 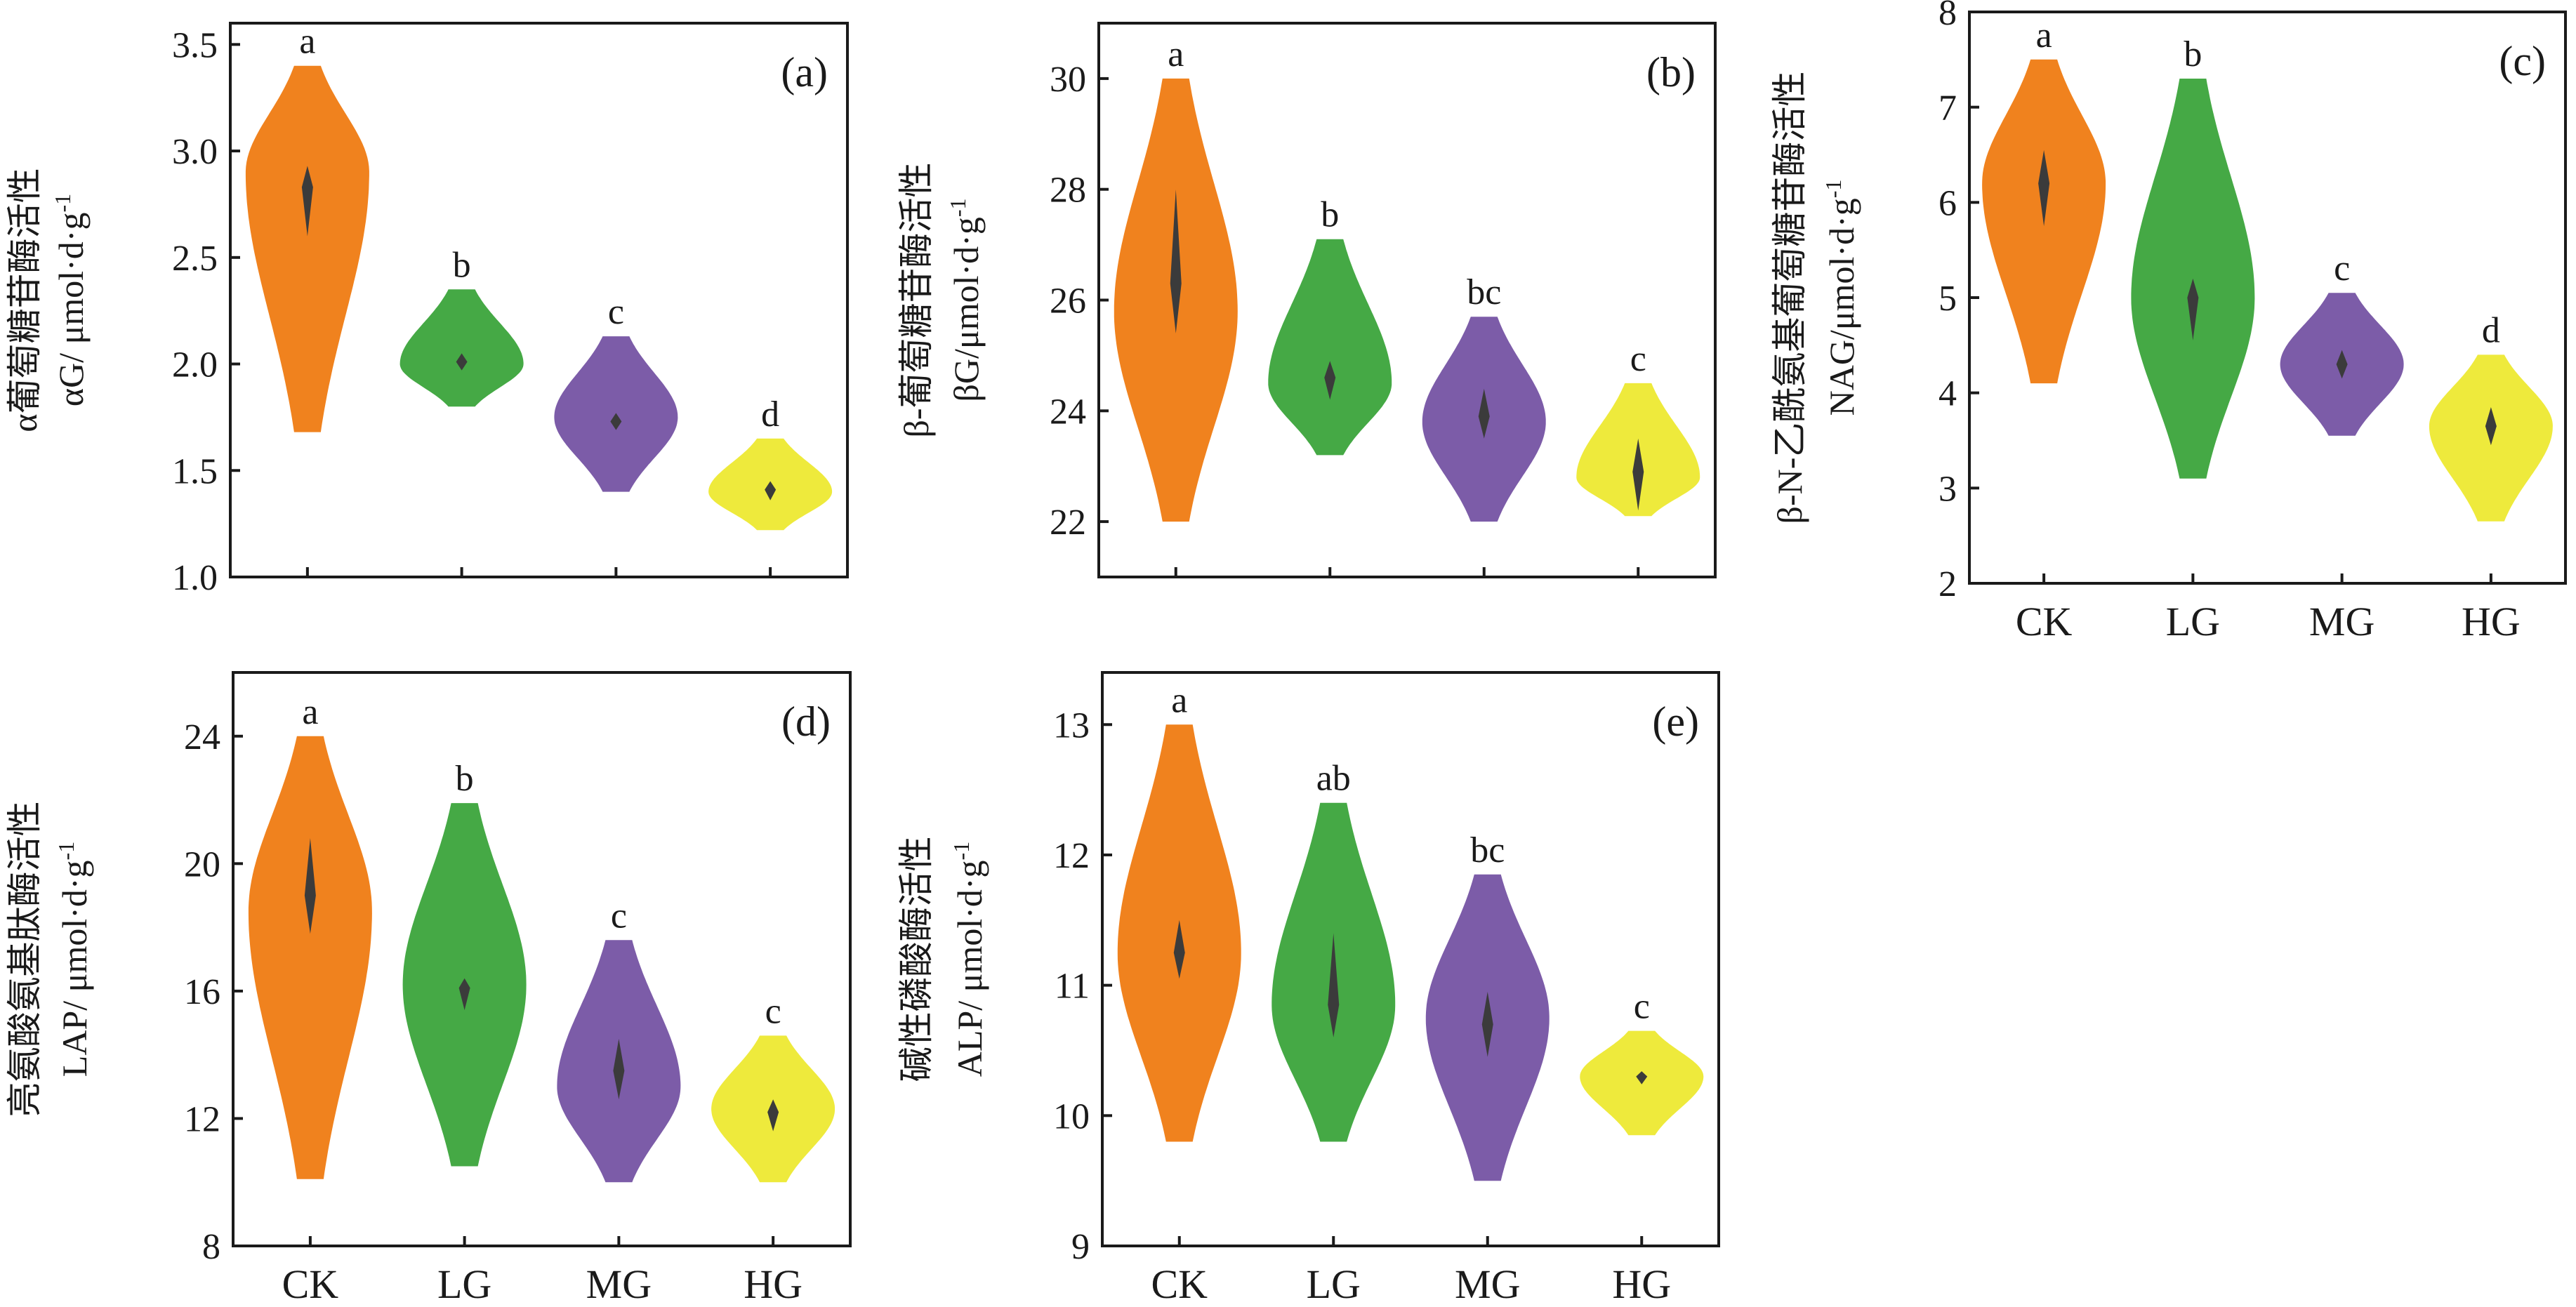 What do you see at coordinates (969, 959) in the screenshot?
I see `y-axis-label-line2: ALP/ μmol·d·g-1` at bounding box center [969, 959].